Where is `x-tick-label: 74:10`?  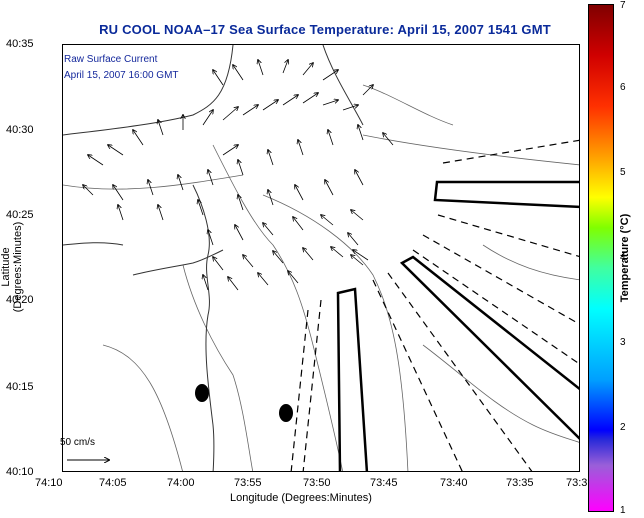
x-tick-label: 74:10 is located at coordinates (49, 483).